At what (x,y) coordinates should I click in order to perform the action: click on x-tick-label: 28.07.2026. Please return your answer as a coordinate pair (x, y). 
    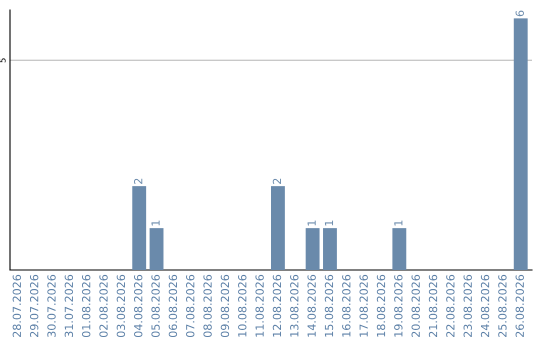
    Looking at the image, I should click on (17, 305).